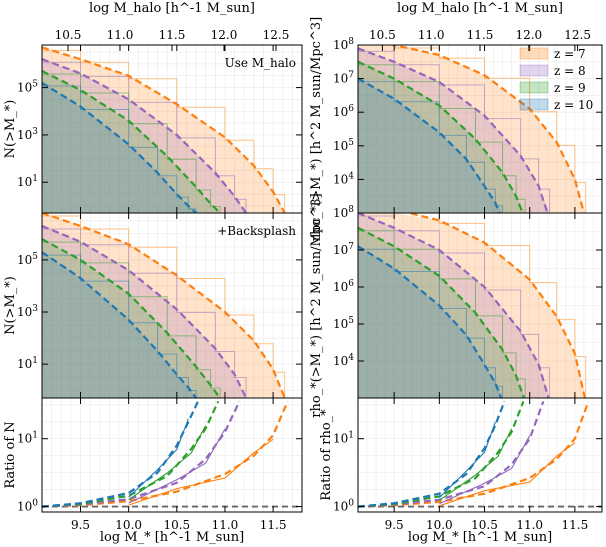  I want to click on top-tick-label: 11.5, so click(172, 35).